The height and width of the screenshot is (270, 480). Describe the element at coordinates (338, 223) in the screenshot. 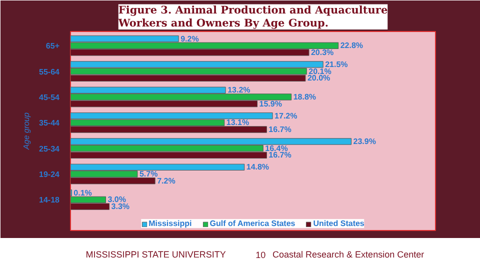

I see `legend-label: United States` at that location.